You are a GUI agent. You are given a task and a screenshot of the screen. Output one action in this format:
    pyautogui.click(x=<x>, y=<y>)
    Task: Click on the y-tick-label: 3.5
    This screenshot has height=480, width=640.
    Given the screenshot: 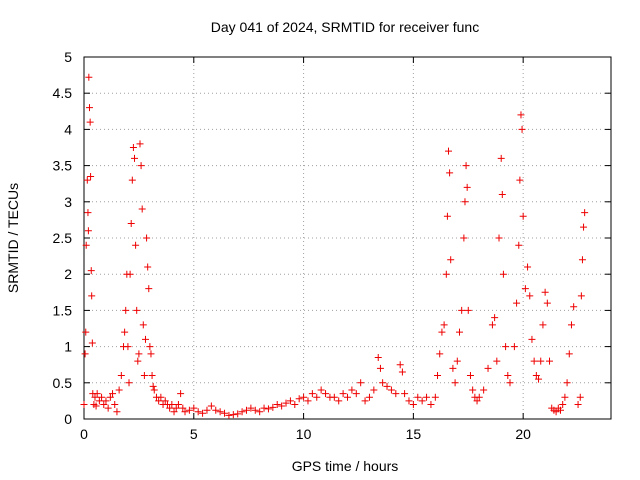 What is the action you would take?
    pyautogui.click(x=63, y=166)
    